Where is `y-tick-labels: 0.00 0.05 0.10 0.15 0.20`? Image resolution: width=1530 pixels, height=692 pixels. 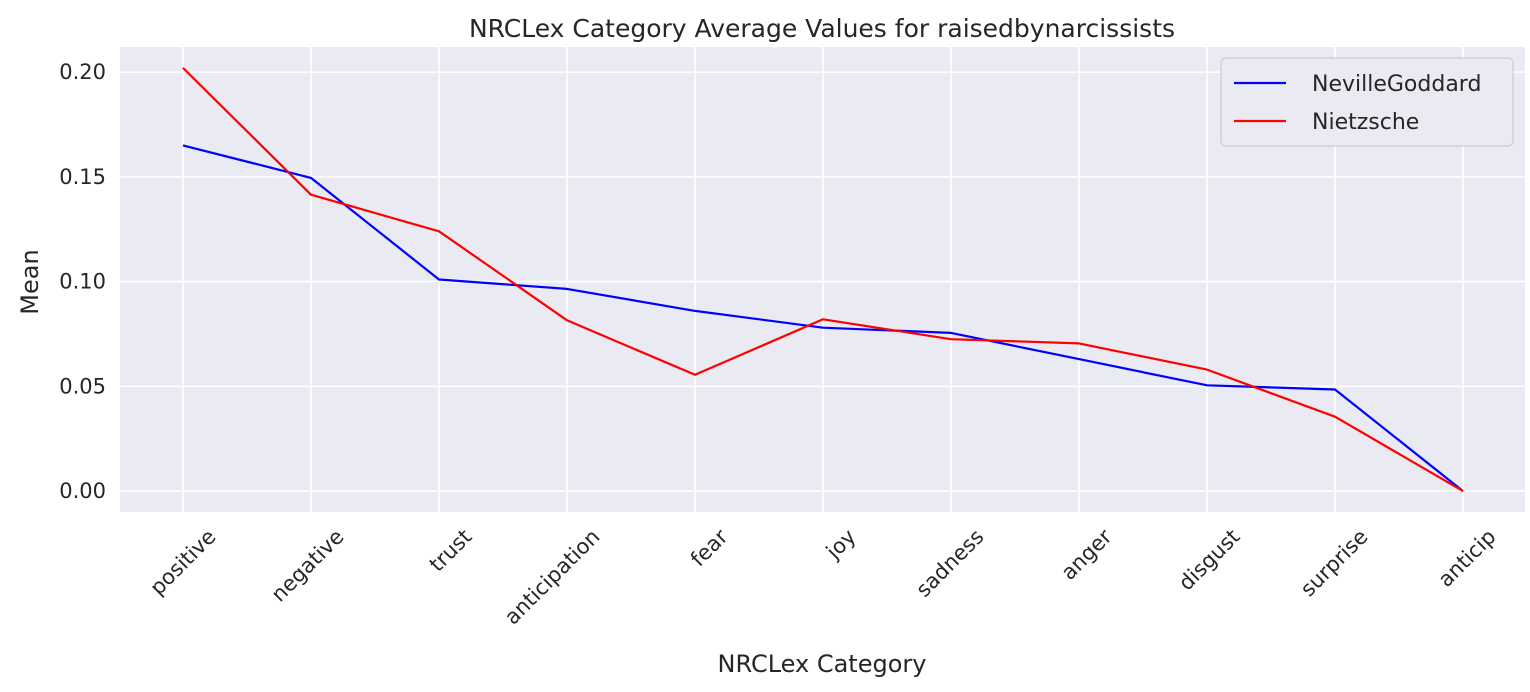
y-tick-labels: 0.00 0.05 0.10 0.15 0.20 is located at coordinates (82, 281).